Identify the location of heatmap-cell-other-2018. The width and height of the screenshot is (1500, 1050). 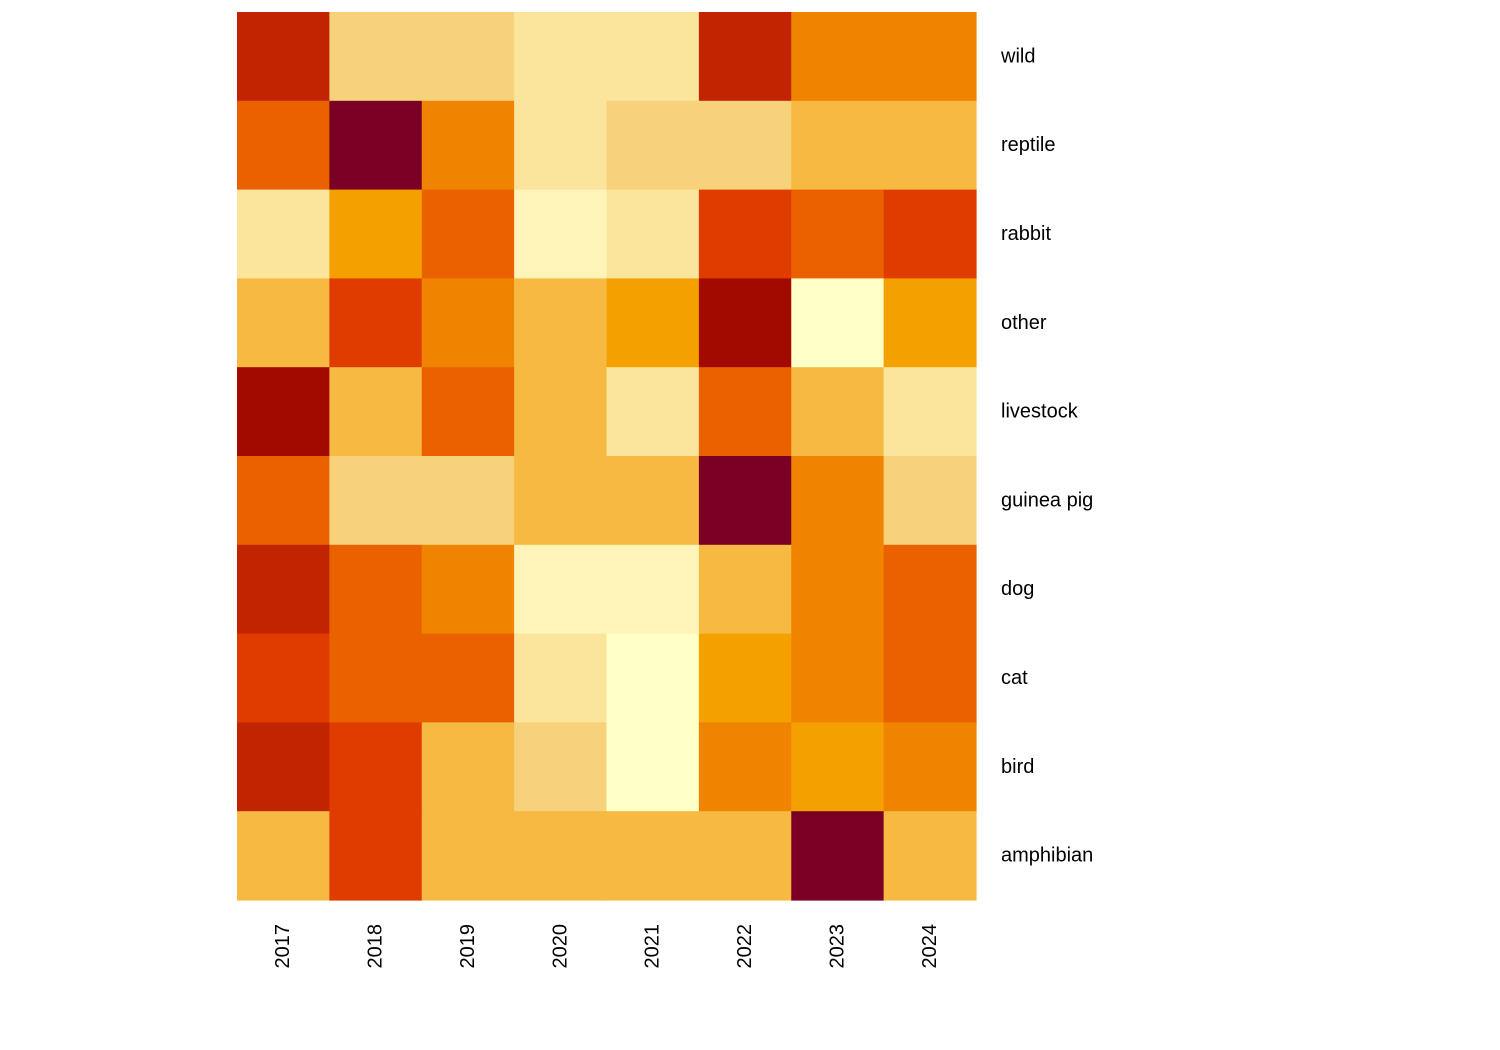
(376, 323).